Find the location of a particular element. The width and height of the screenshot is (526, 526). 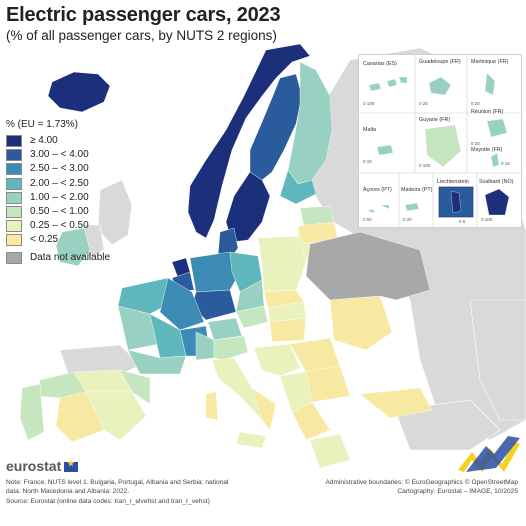

credit-line-2: Cartography: Eurostat – IMAGE, 10/2025 is located at coordinates (457, 492).